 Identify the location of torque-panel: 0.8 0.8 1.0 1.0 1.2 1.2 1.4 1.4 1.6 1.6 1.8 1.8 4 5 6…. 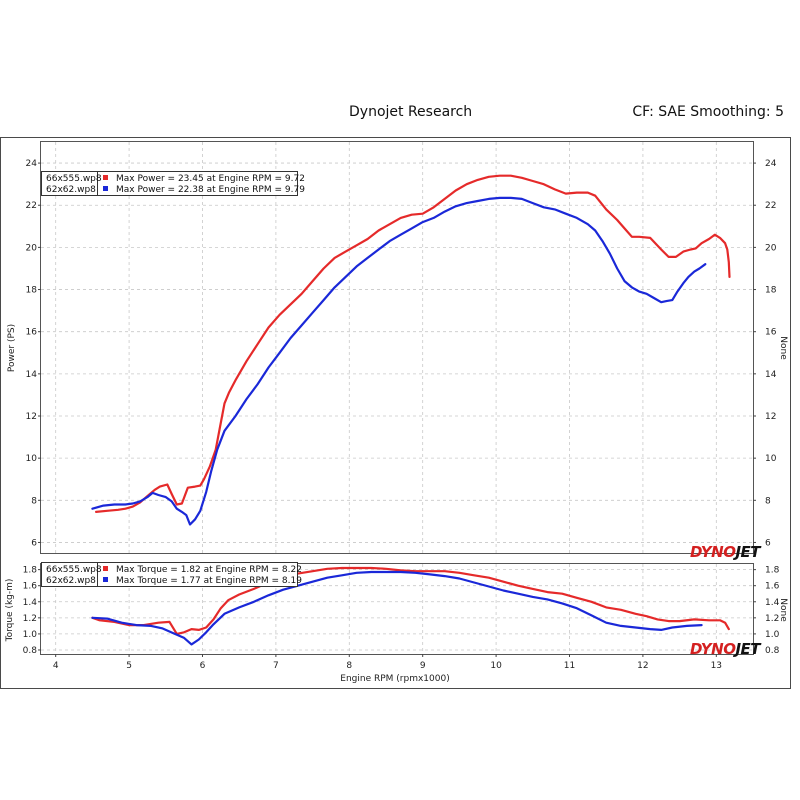
(396, 623).